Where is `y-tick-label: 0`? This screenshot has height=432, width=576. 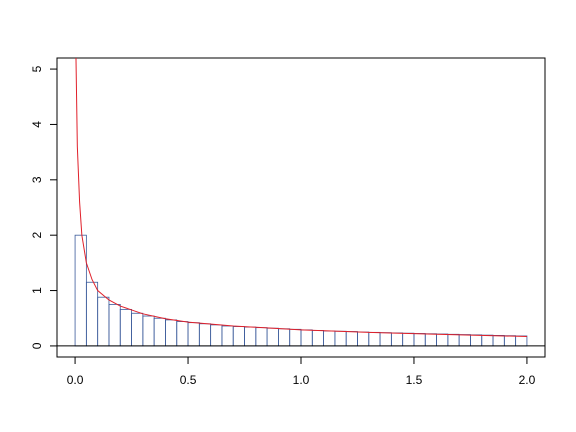
y-tick-label: 0 is located at coordinates (37, 345).